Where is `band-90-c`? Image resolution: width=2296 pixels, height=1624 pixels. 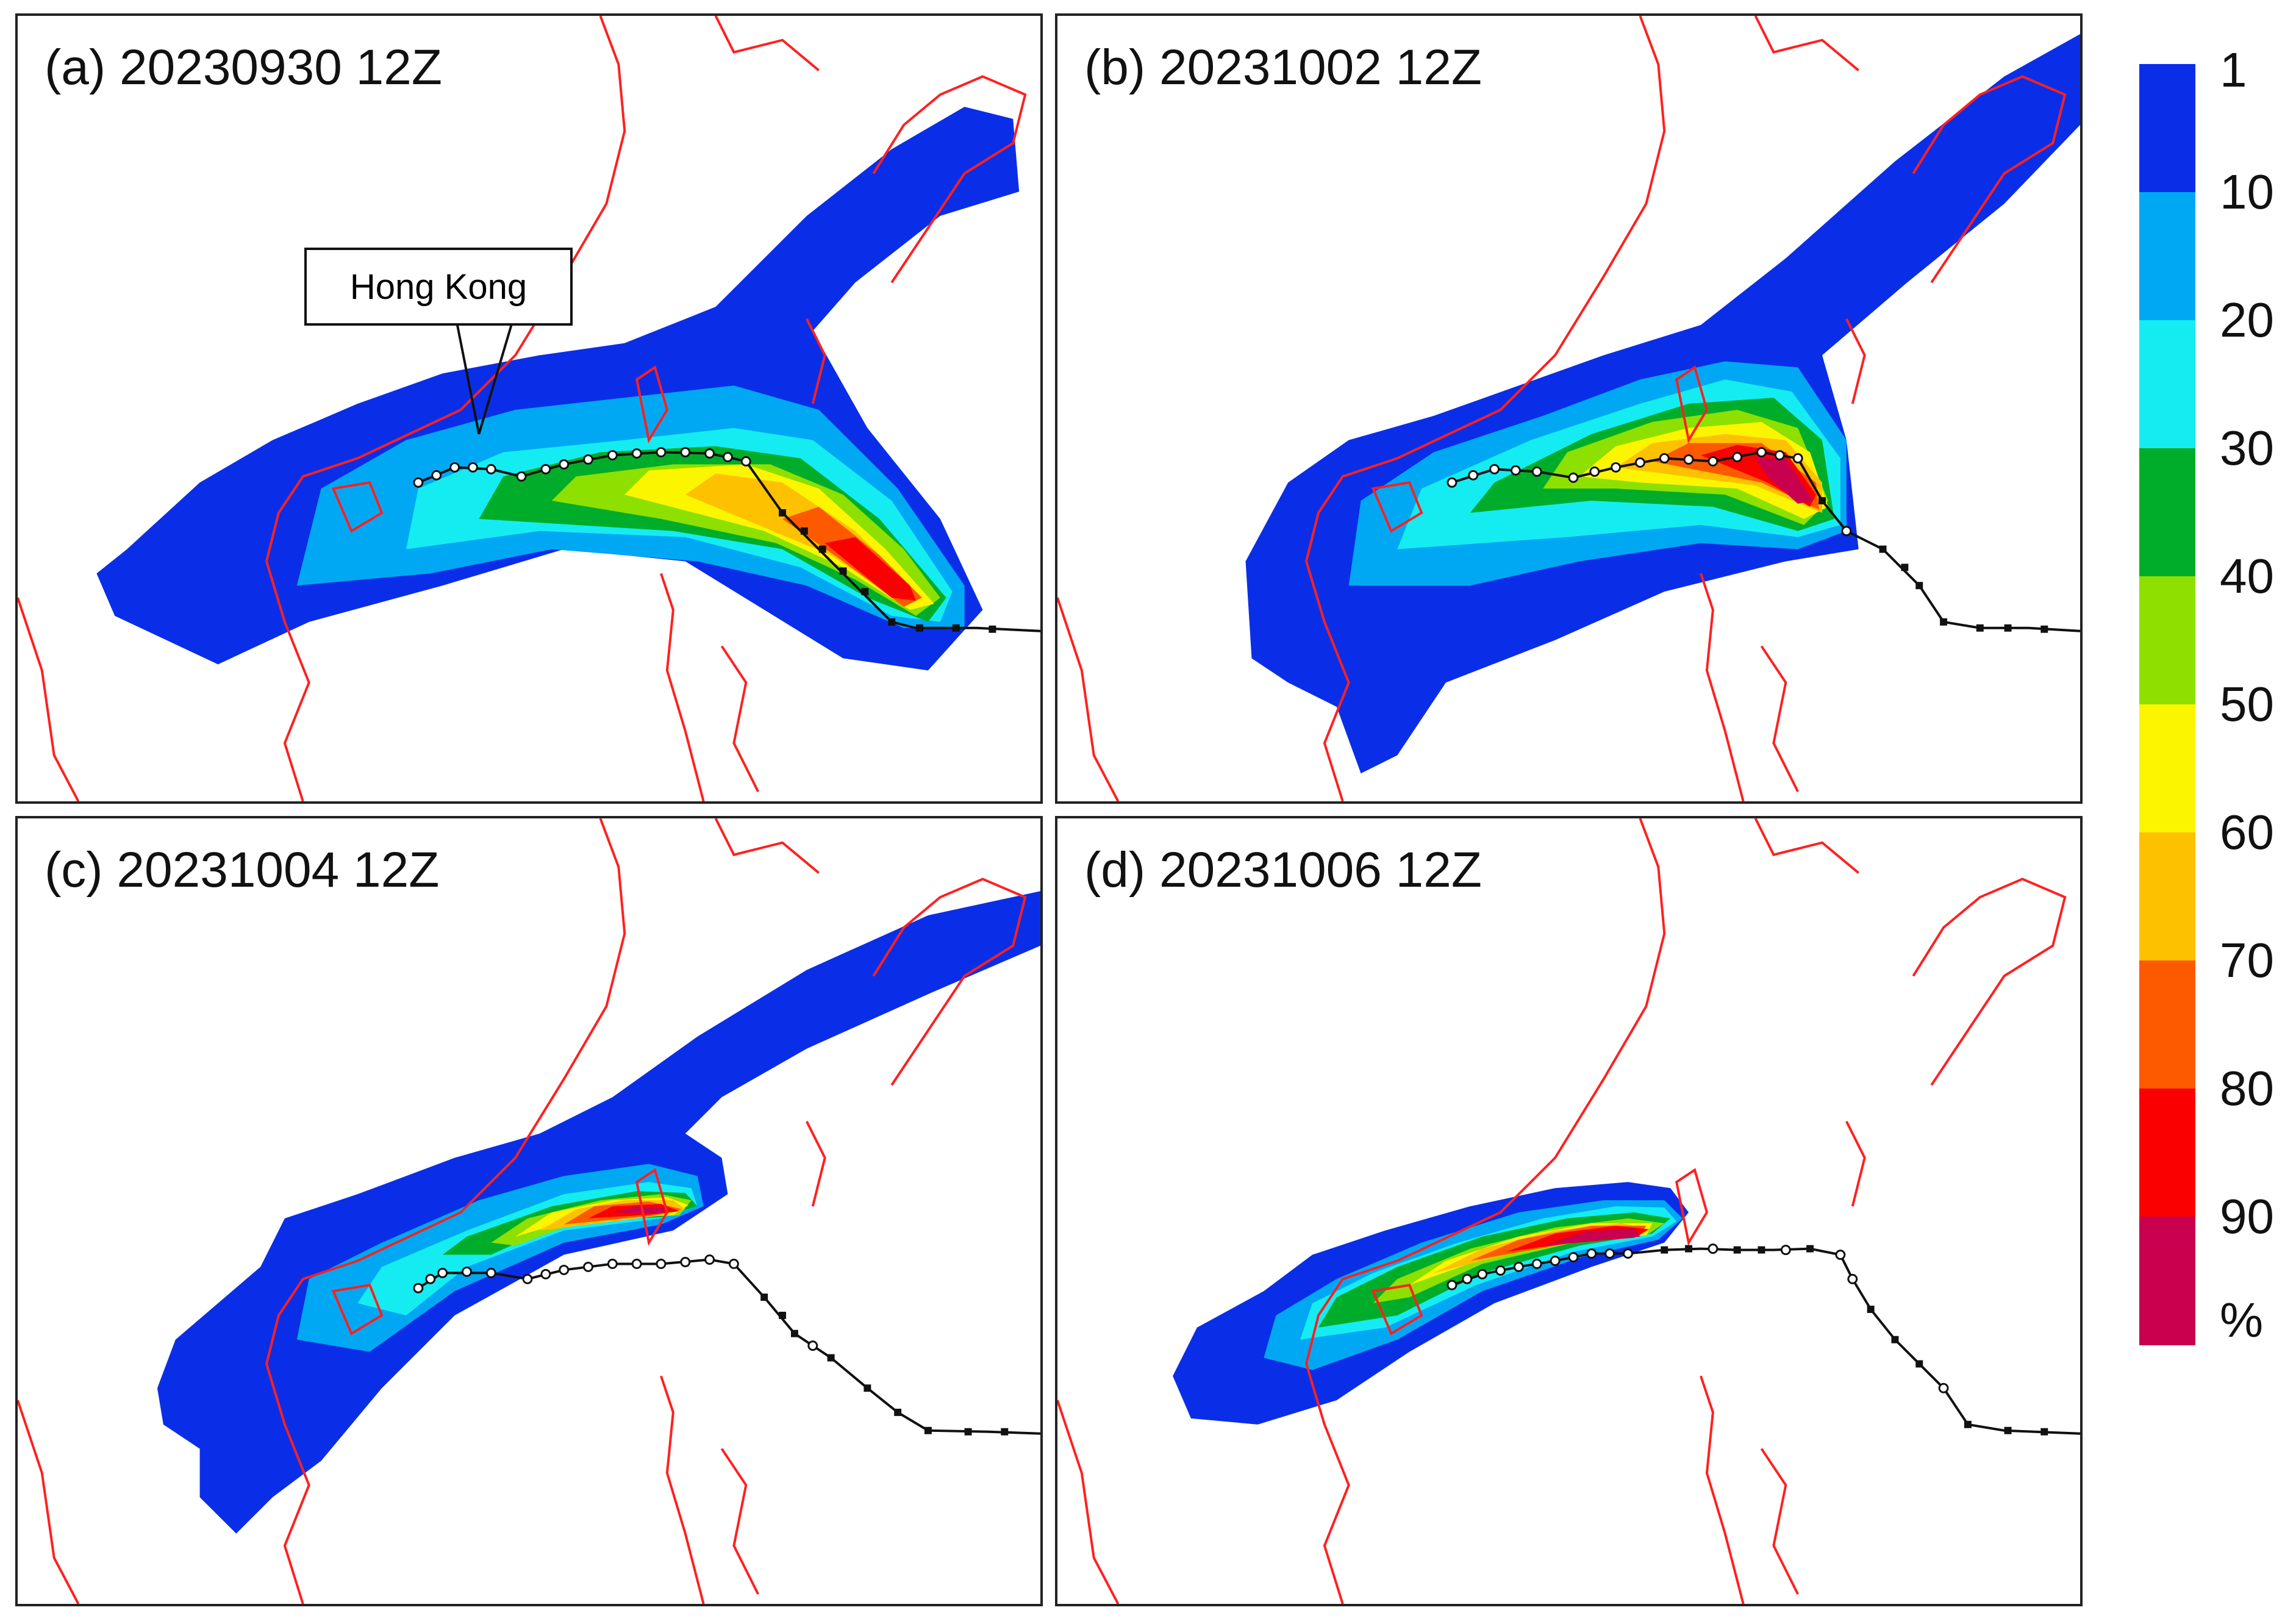 band-90-c is located at coordinates (639, 1210).